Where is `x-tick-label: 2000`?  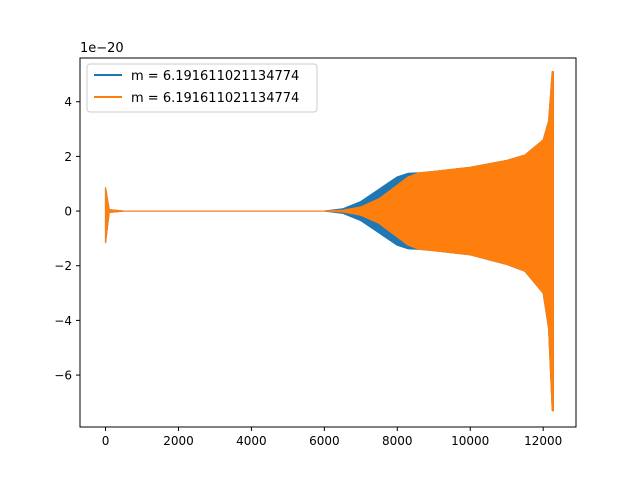
x-tick-label: 2000 is located at coordinates (178, 441).